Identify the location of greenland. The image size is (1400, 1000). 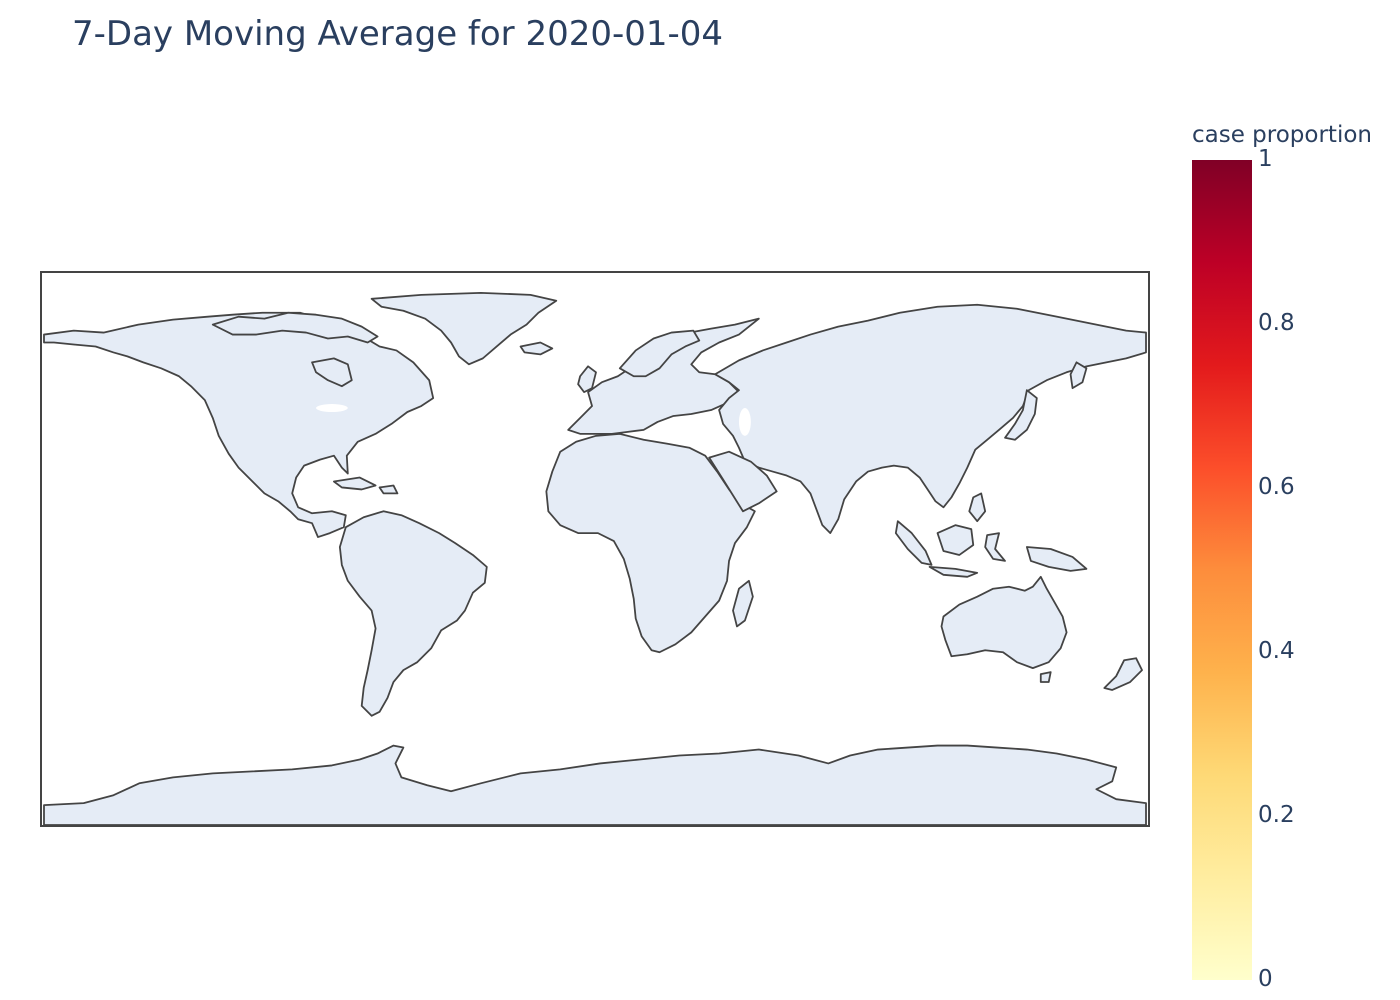
(464, 328).